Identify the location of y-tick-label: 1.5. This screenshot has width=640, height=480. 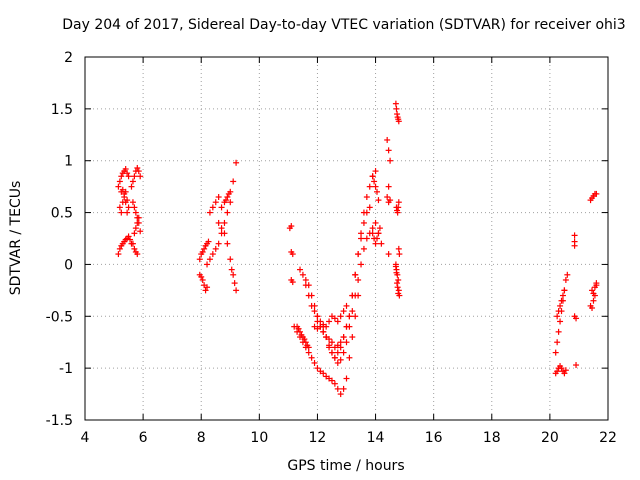
(62, 110).